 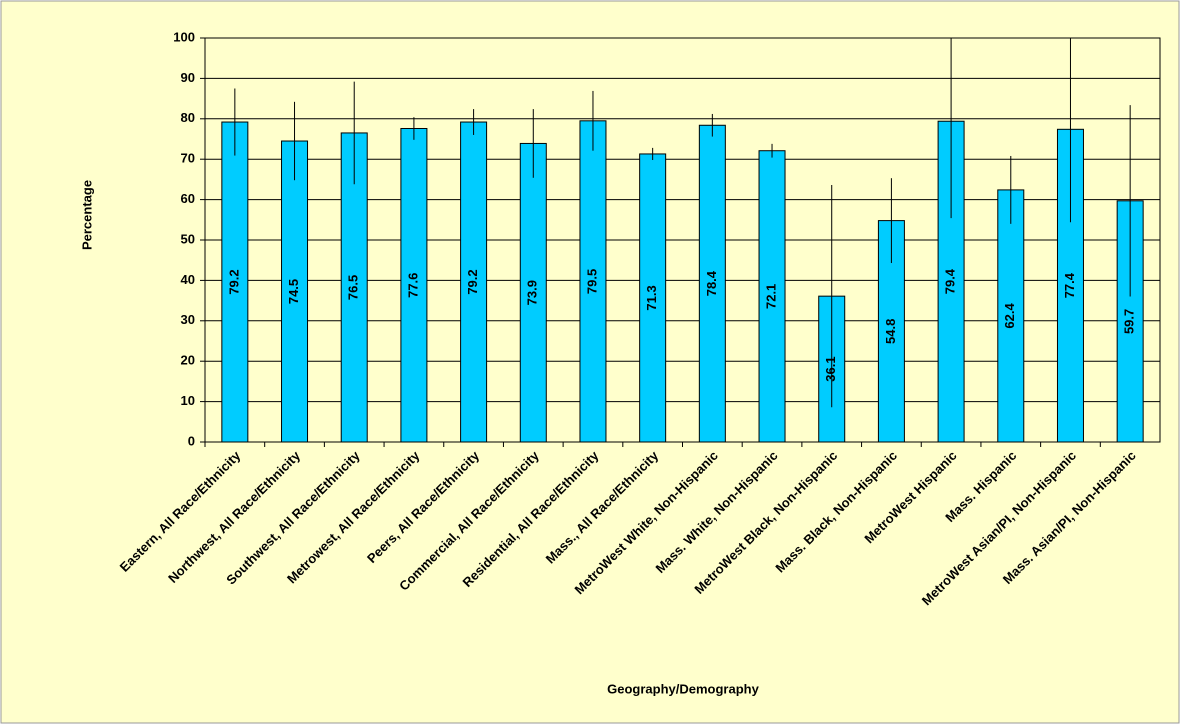 What do you see at coordinates (188, 77) in the screenshot?
I see `y-tick-label: 90` at bounding box center [188, 77].